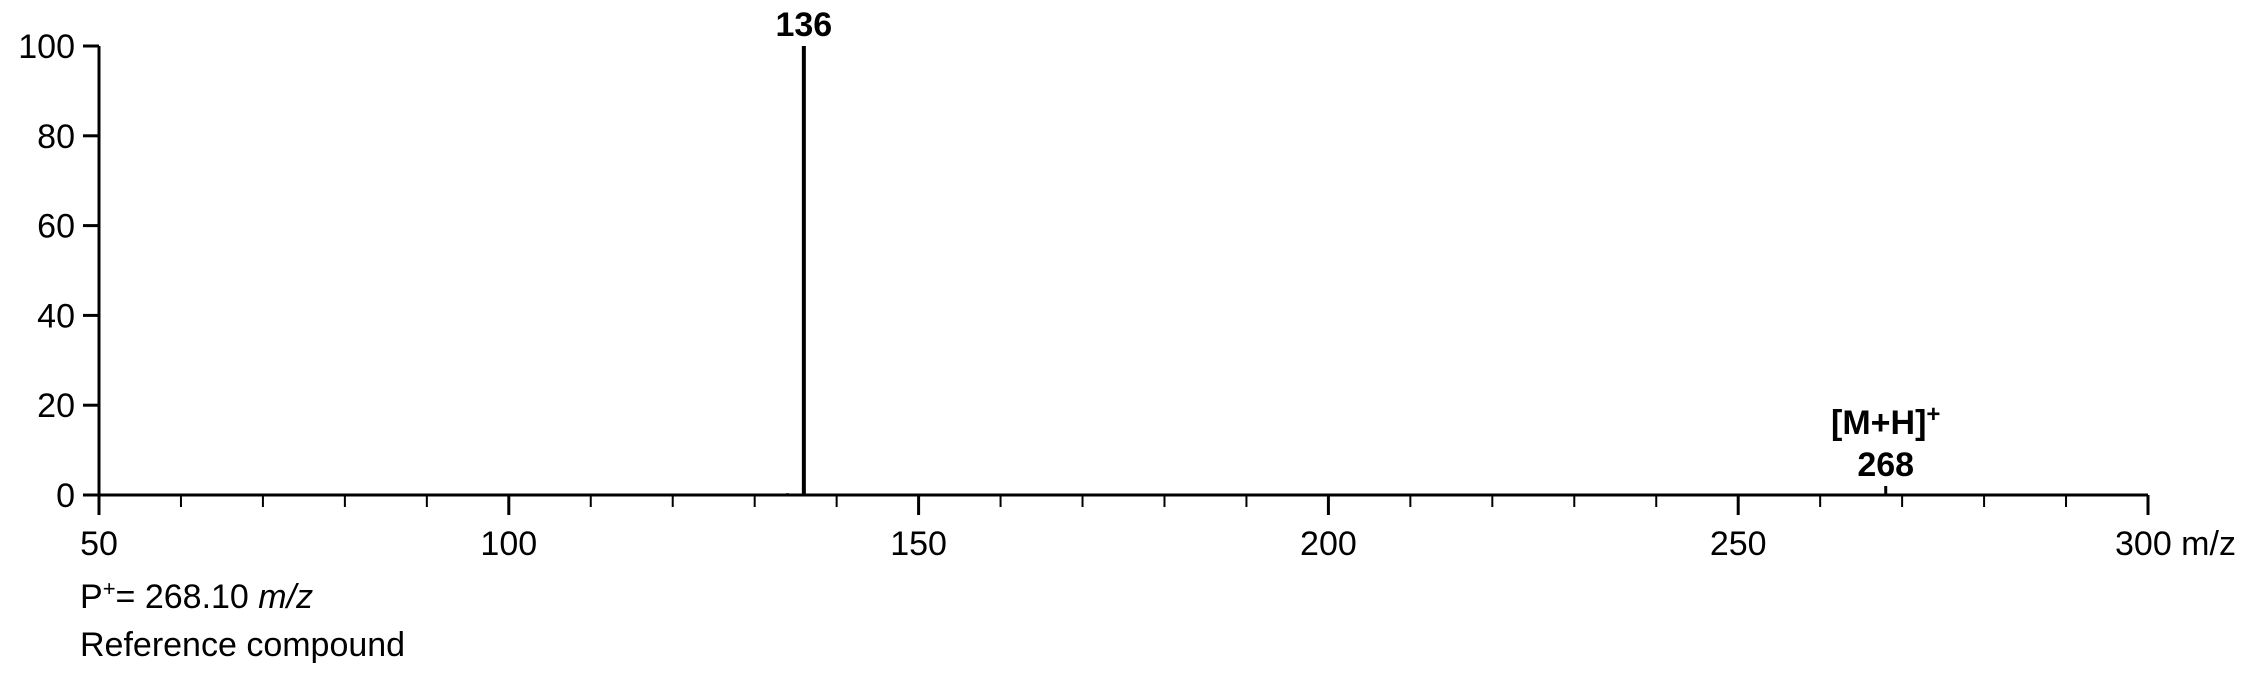 The height and width of the screenshot is (674, 2253). Describe the element at coordinates (109, 588) in the screenshot. I see `precursor-charge: +` at that location.